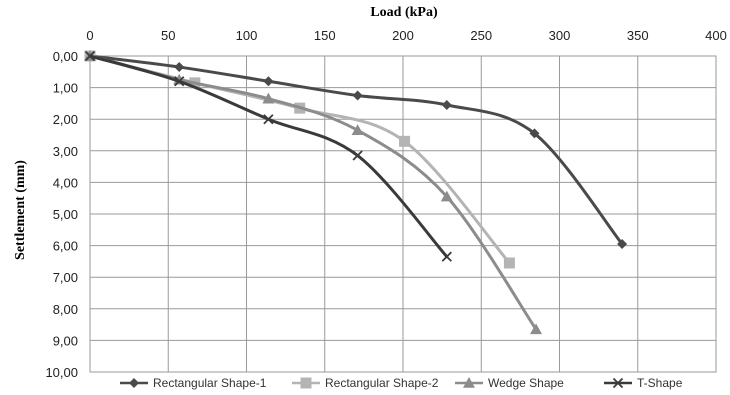  Describe the element at coordinates (526, 383) in the screenshot. I see `legend-label: Wedge Shape` at that location.